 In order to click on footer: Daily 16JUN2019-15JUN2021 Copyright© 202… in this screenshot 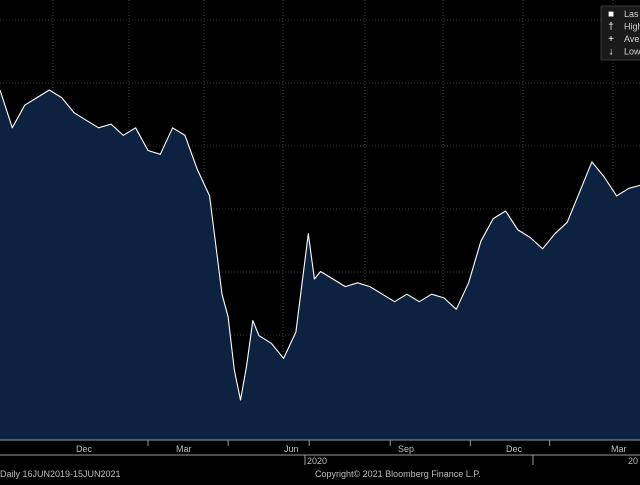, I will do `click(240, 474)`.